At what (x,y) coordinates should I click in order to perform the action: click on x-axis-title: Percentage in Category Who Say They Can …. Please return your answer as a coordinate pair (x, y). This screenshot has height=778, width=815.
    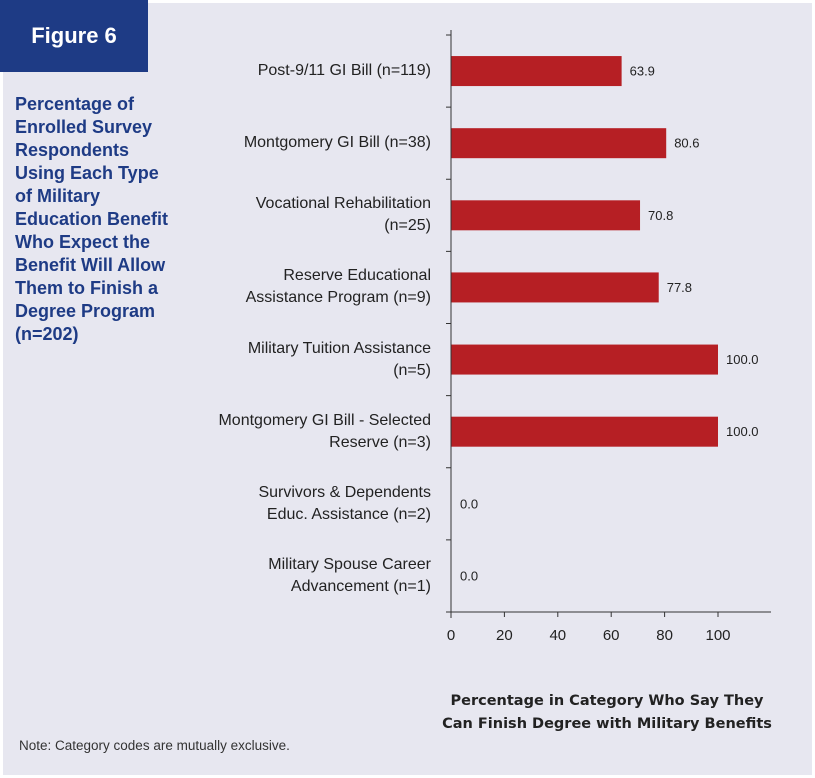
    Looking at the image, I should click on (607, 712).